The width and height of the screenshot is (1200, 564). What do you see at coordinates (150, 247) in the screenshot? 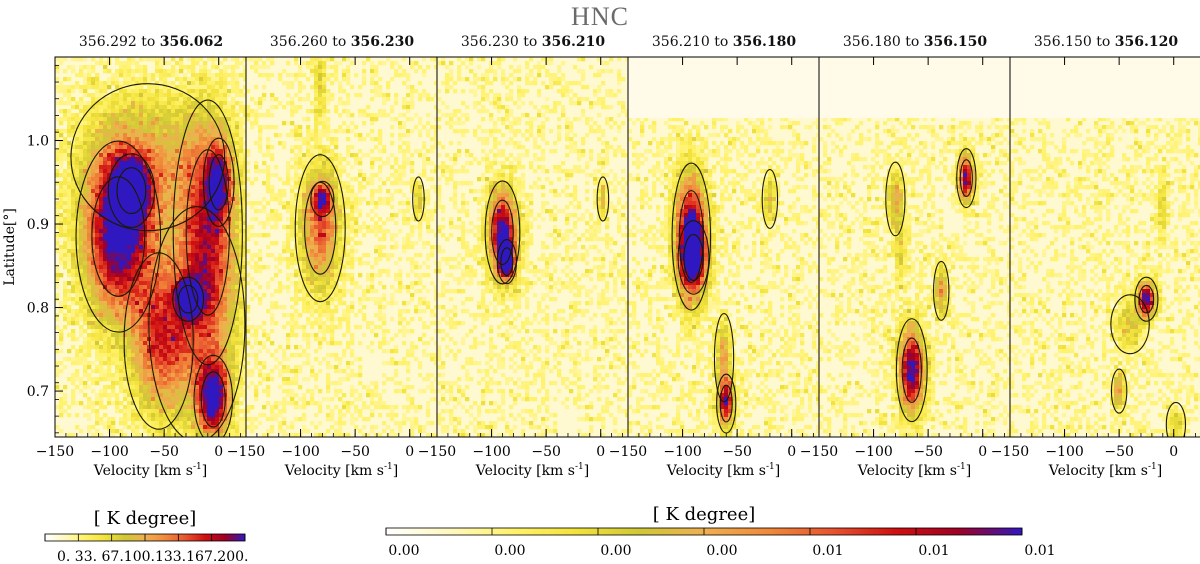
I see `panel-1-intensity-map` at bounding box center [150, 247].